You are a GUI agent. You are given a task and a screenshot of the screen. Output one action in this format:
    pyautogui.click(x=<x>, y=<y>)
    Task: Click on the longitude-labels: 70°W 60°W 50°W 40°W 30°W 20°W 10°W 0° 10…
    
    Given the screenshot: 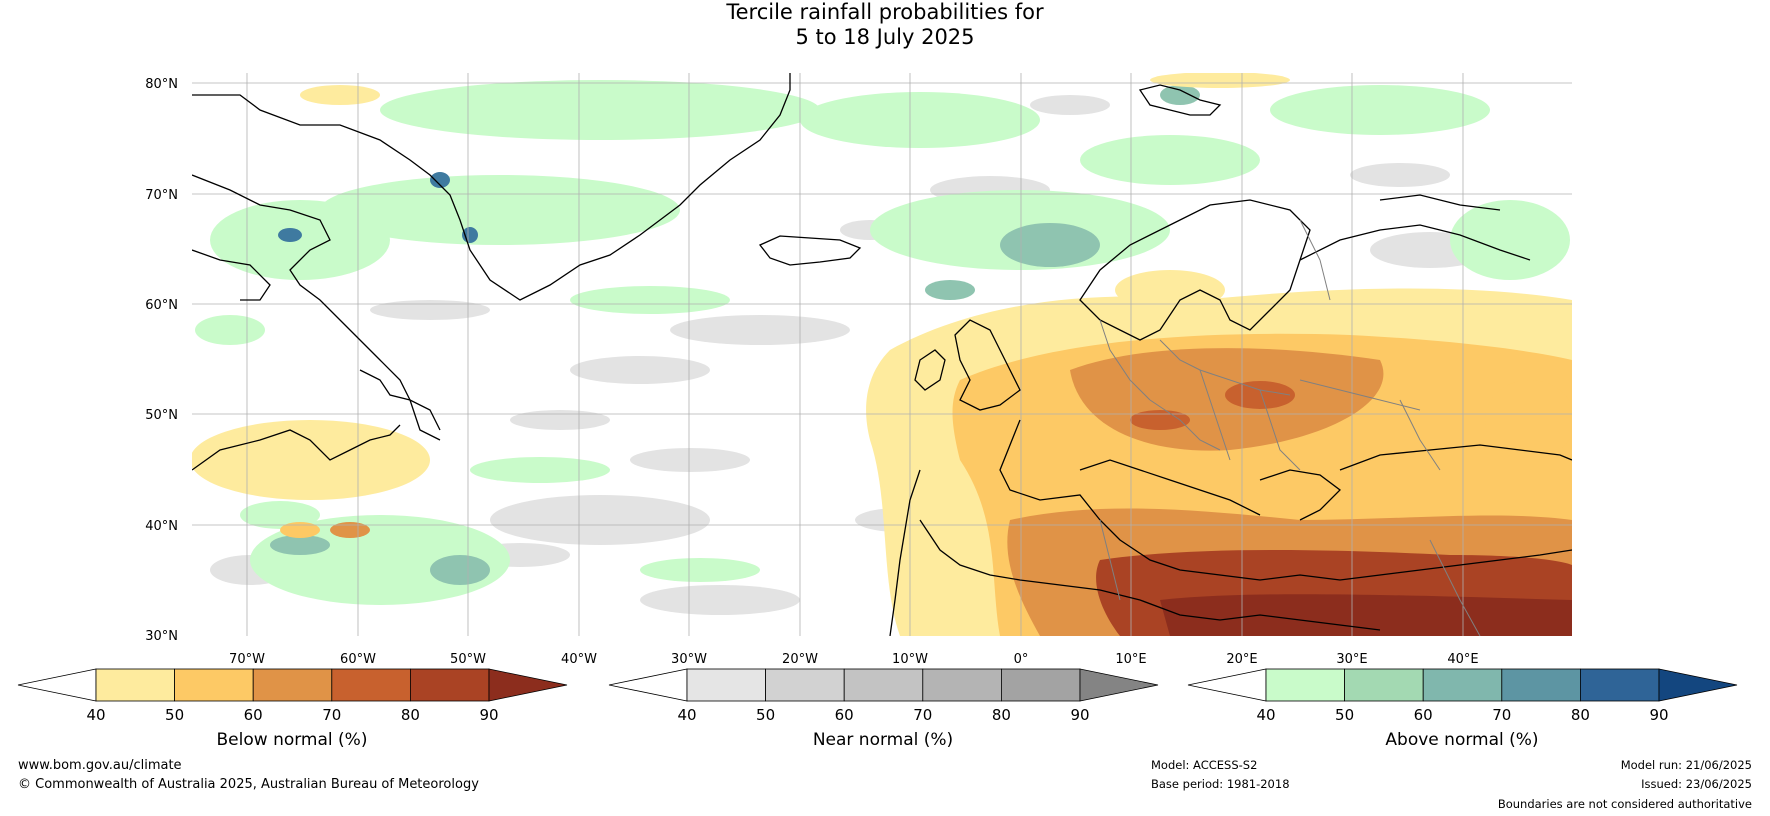 What is the action you would take?
    pyautogui.click(x=854, y=659)
    